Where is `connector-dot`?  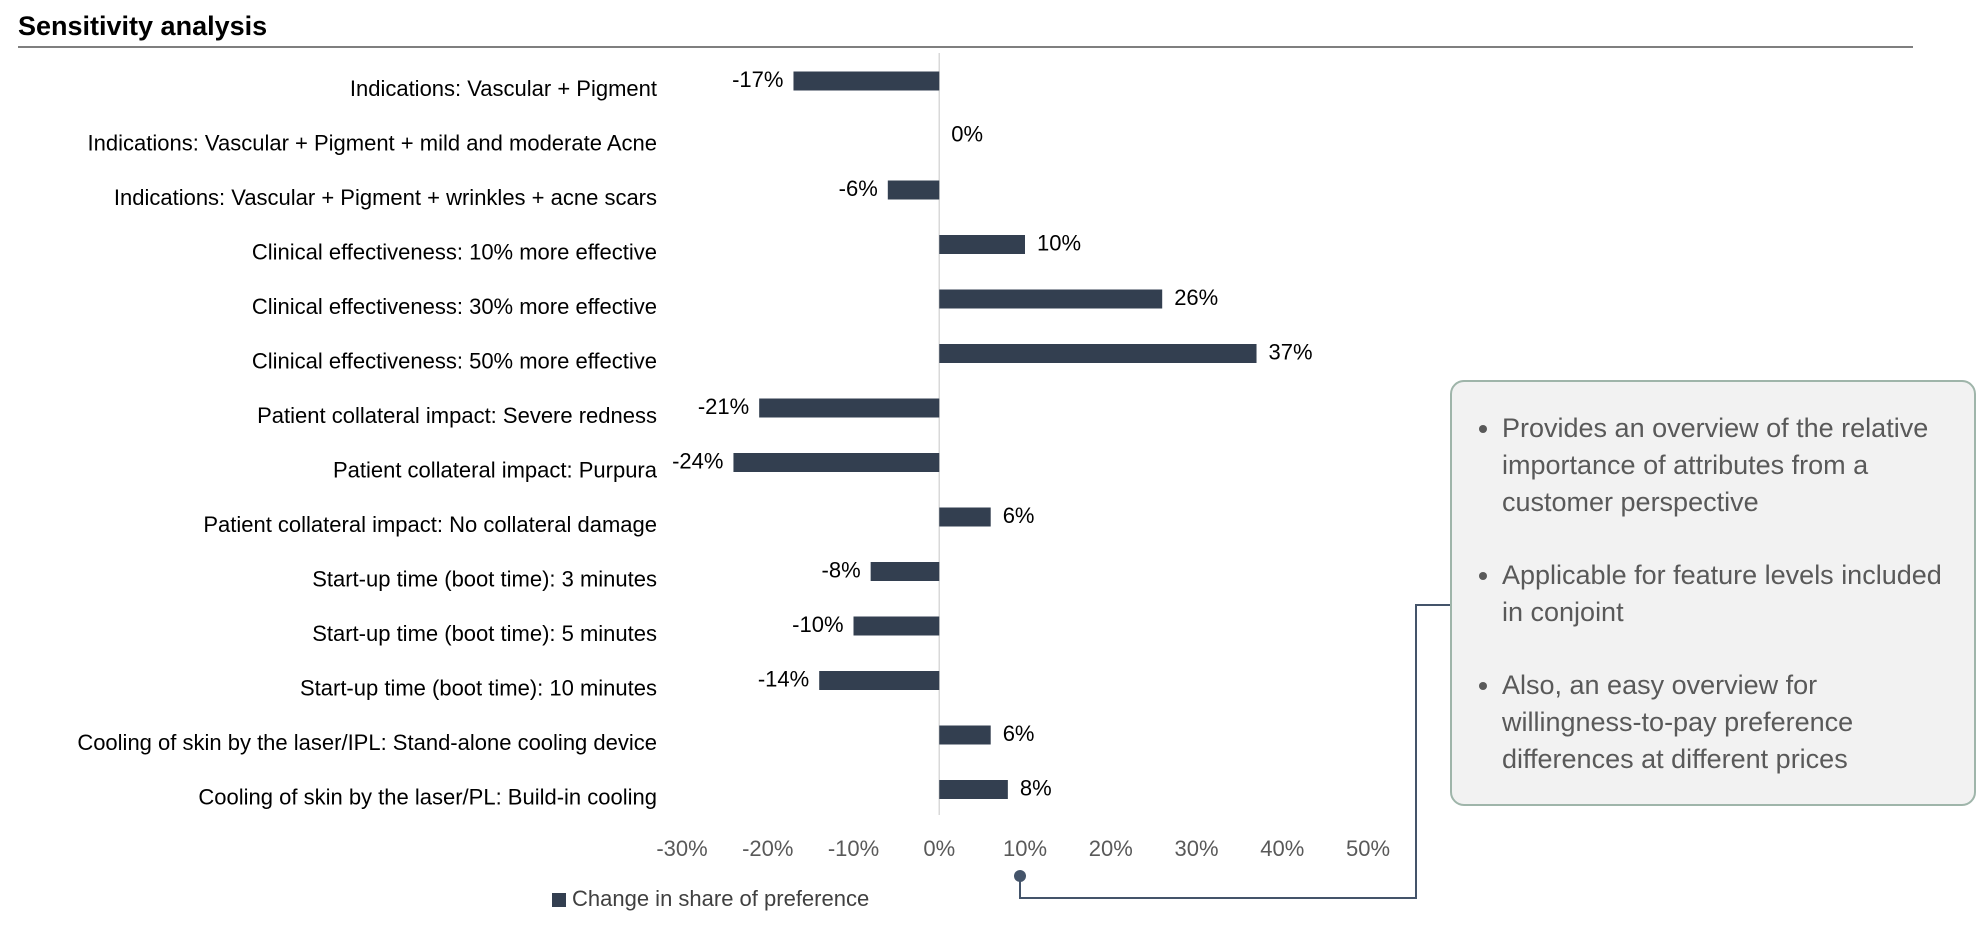
connector-dot is located at coordinates (1020, 876).